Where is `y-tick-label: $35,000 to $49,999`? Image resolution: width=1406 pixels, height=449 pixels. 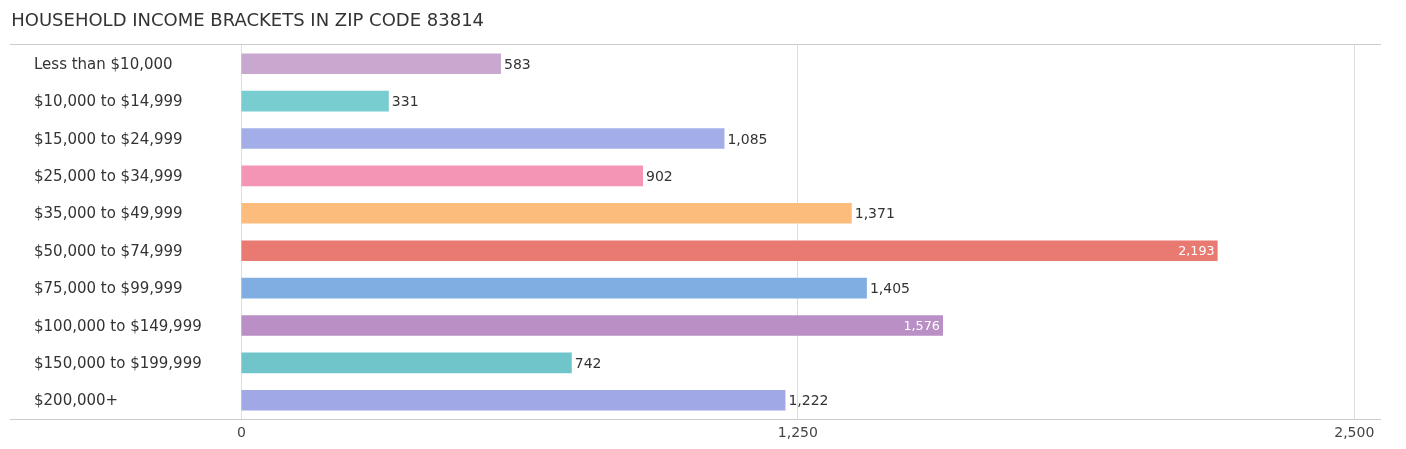 y-tick-label: $35,000 to $49,999 is located at coordinates (108, 213).